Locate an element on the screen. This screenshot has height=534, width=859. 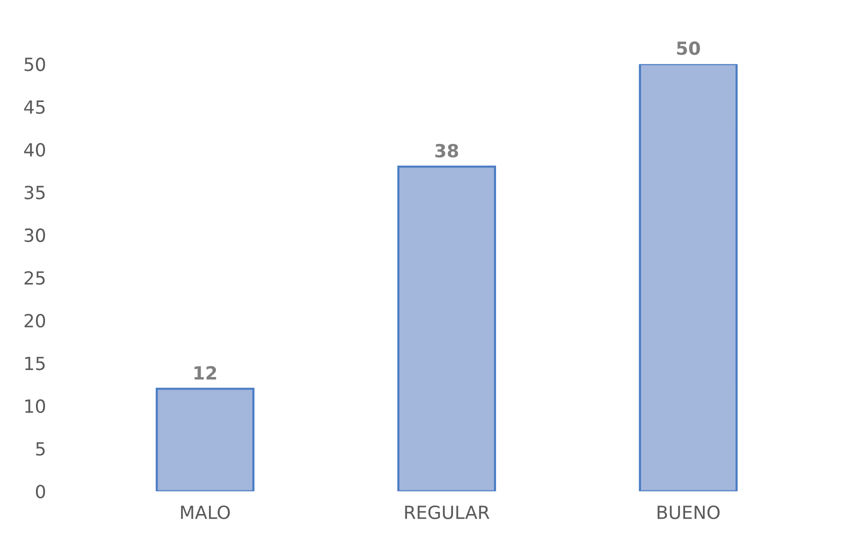
y-tick-label: 20 is located at coordinates (35, 321).